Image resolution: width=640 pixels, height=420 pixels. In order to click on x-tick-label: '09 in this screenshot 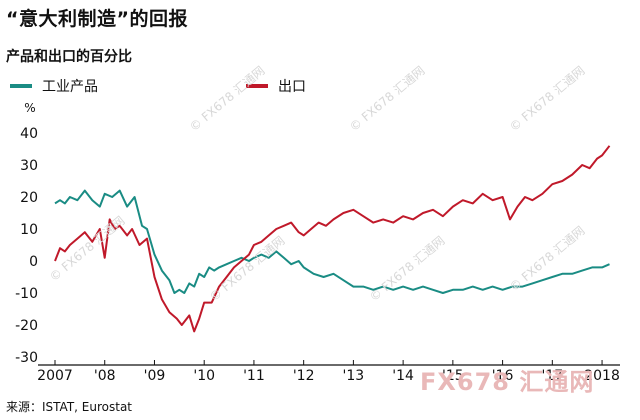, I will do `click(155, 376)`.